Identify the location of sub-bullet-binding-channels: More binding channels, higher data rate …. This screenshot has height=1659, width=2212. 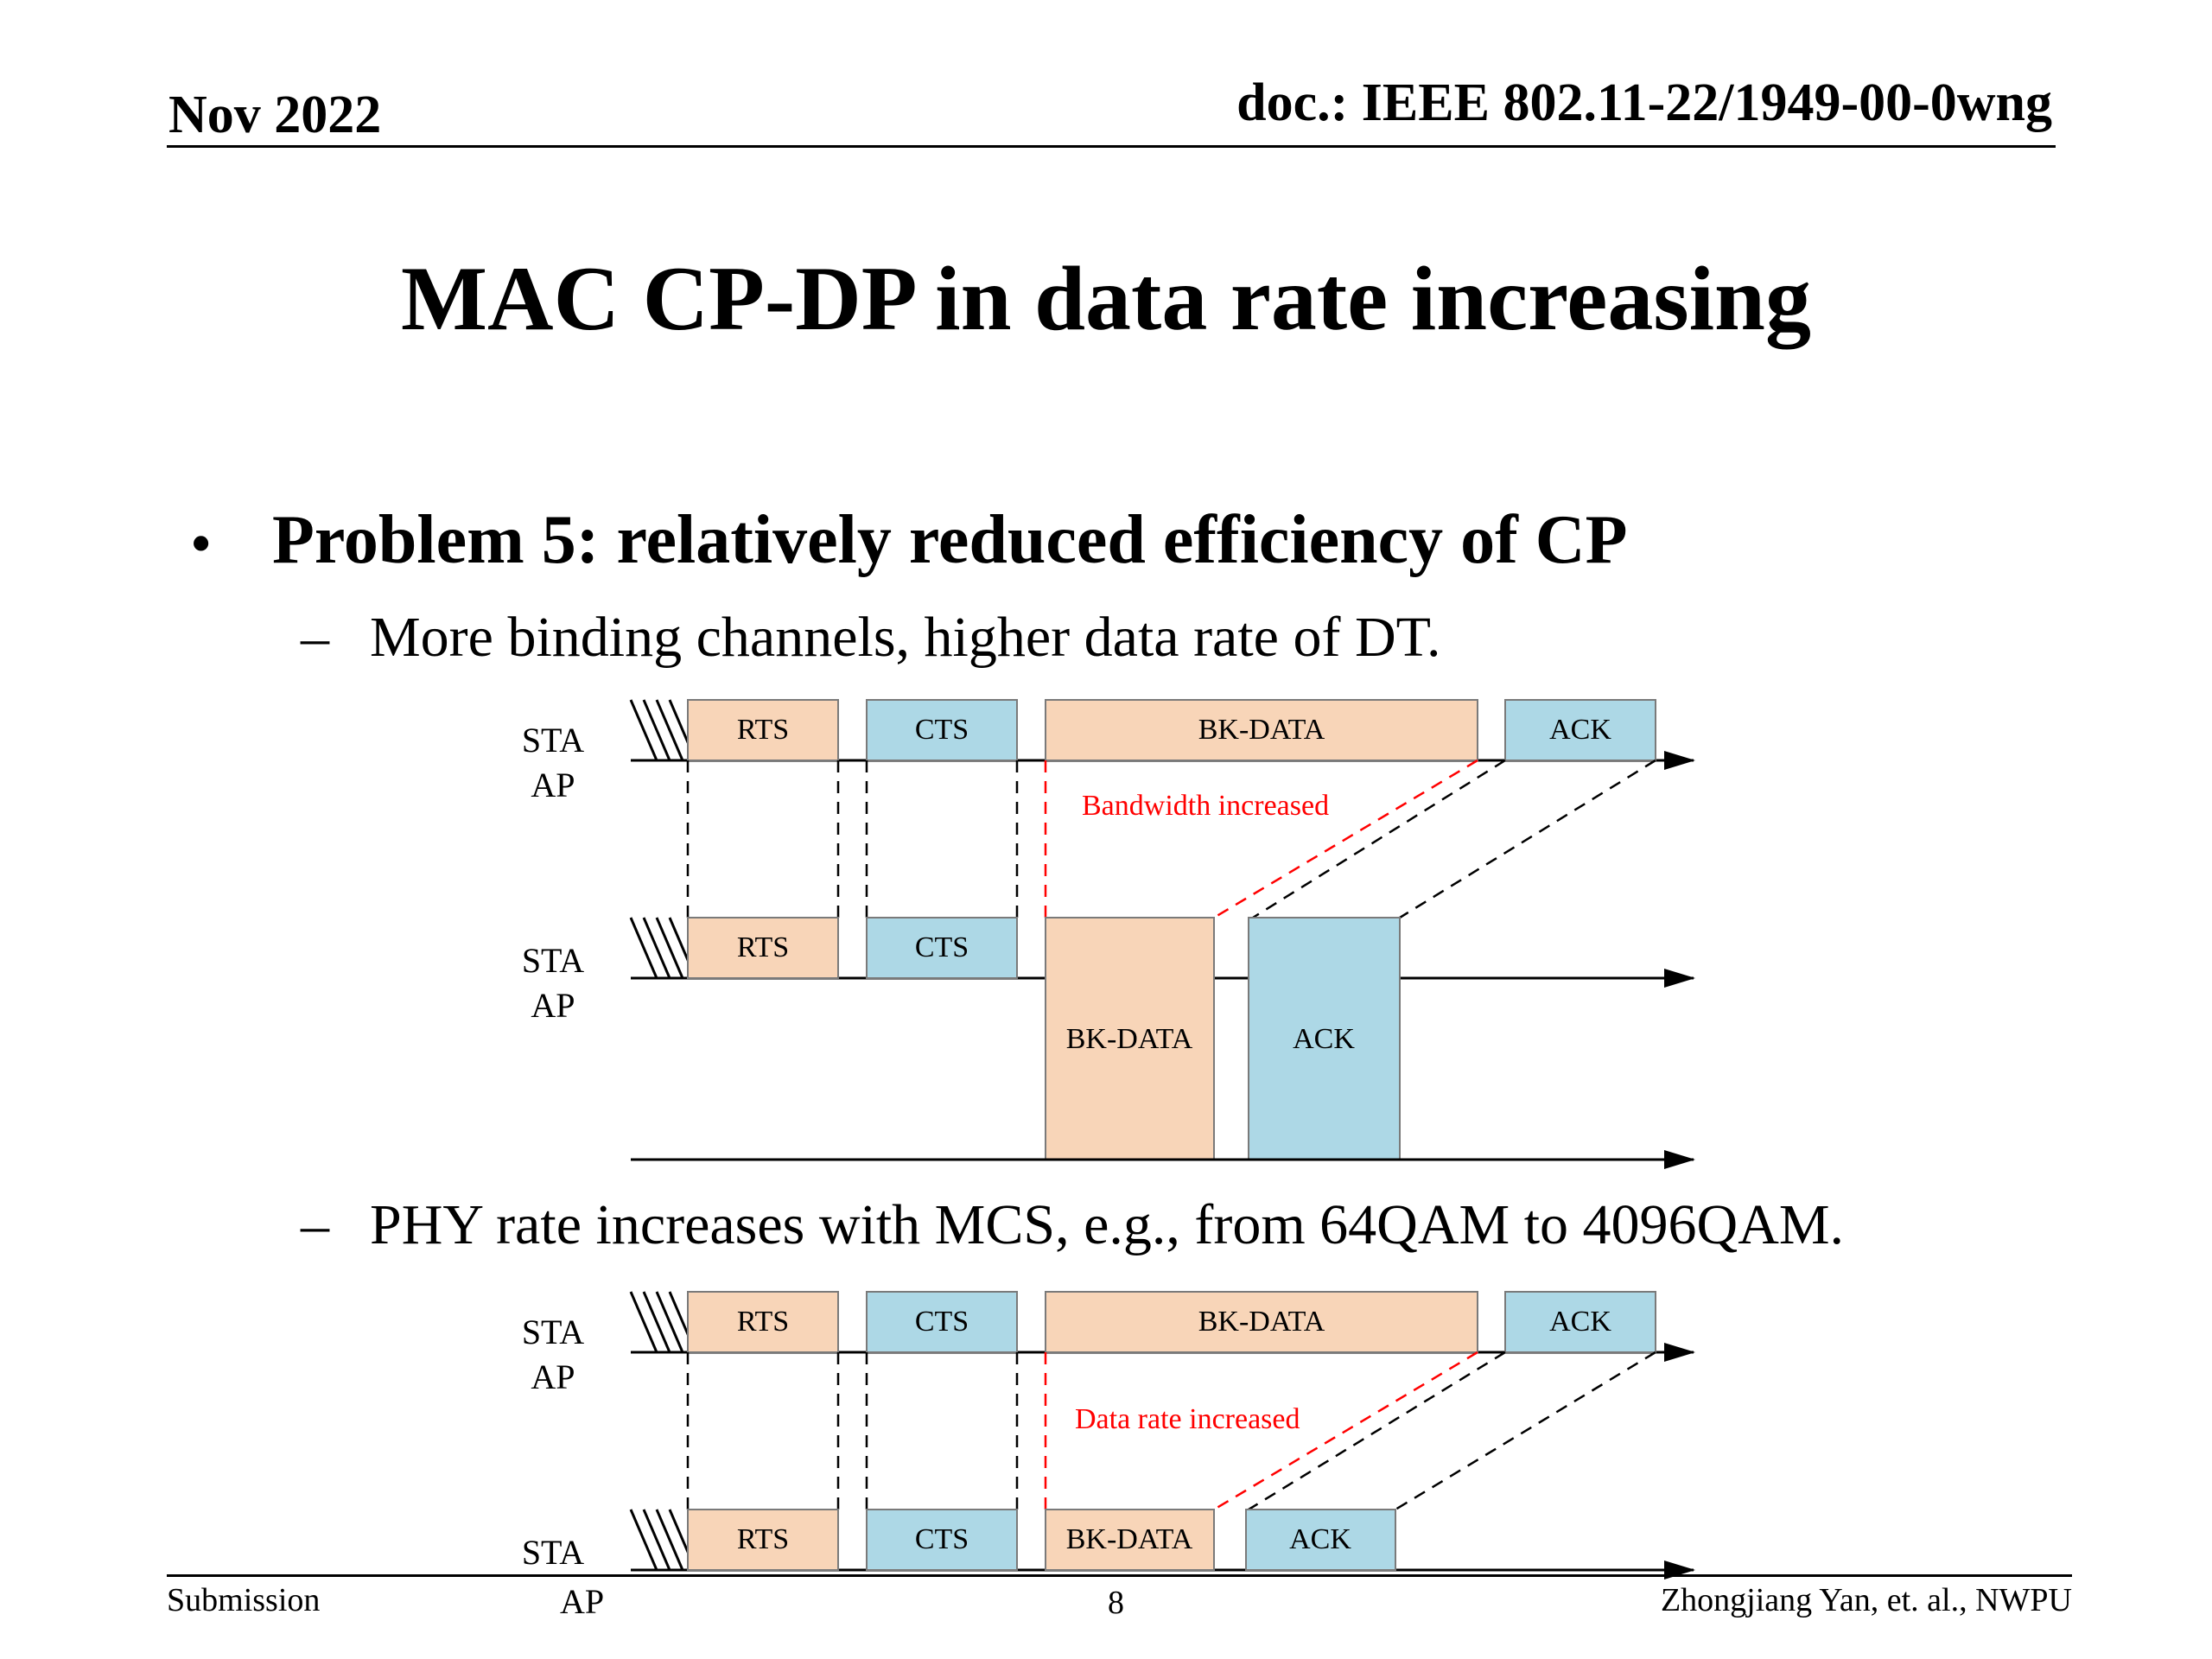
(905, 637).